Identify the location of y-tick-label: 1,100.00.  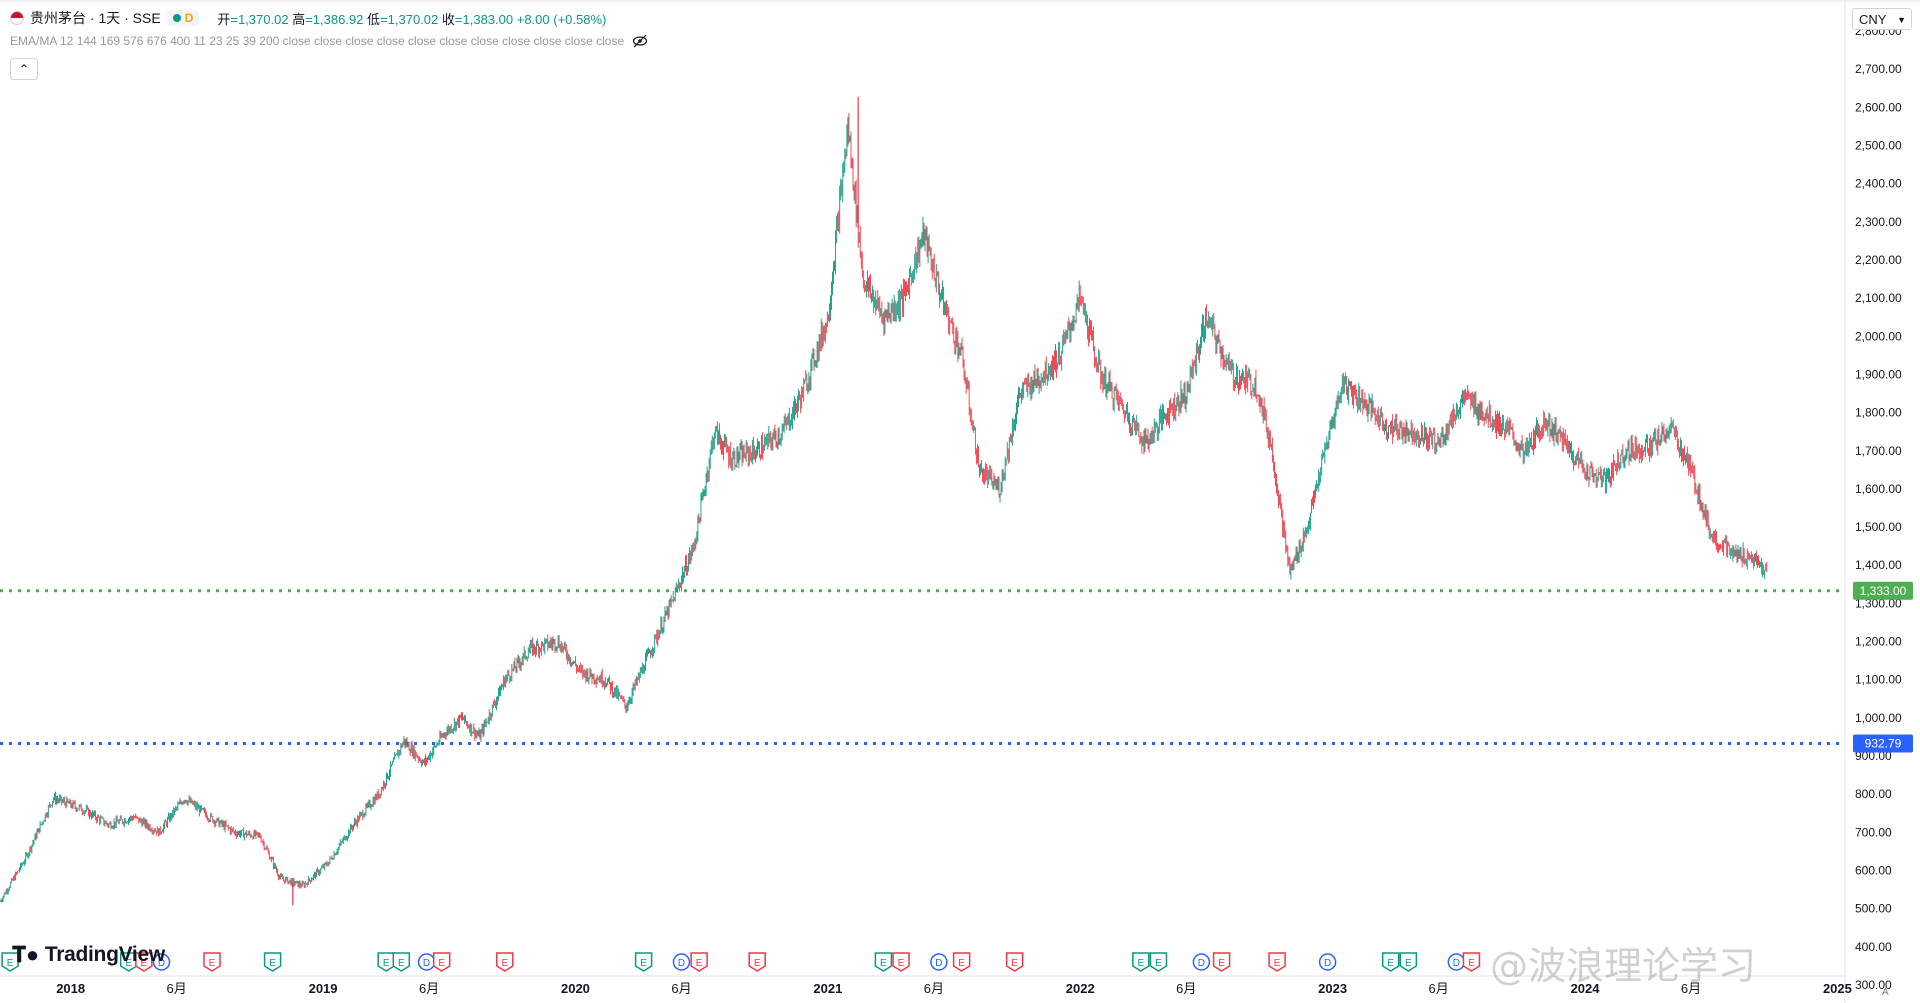
(1878, 680).